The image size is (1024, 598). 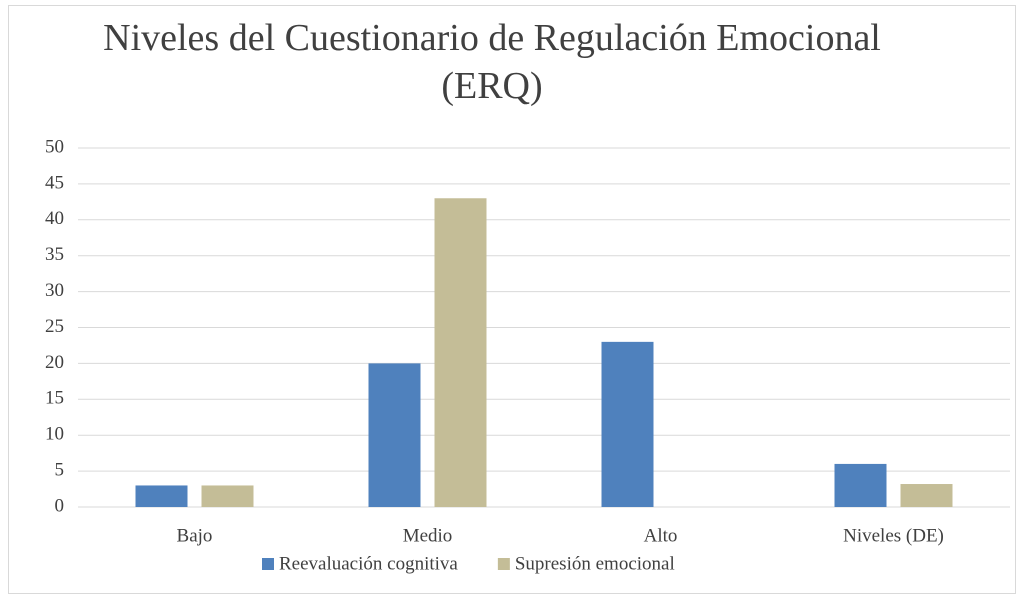 What do you see at coordinates (54, 398) in the screenshot?
I see `y-tick-label: 15` at bounding box center [54, 398].